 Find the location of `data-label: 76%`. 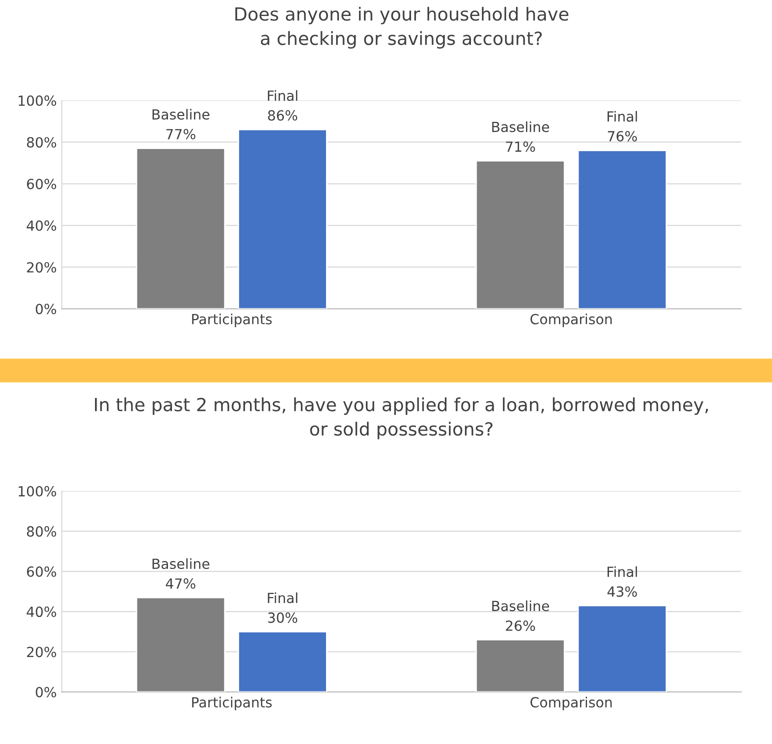

data-label: 76% is located at coordinates (622, 136).